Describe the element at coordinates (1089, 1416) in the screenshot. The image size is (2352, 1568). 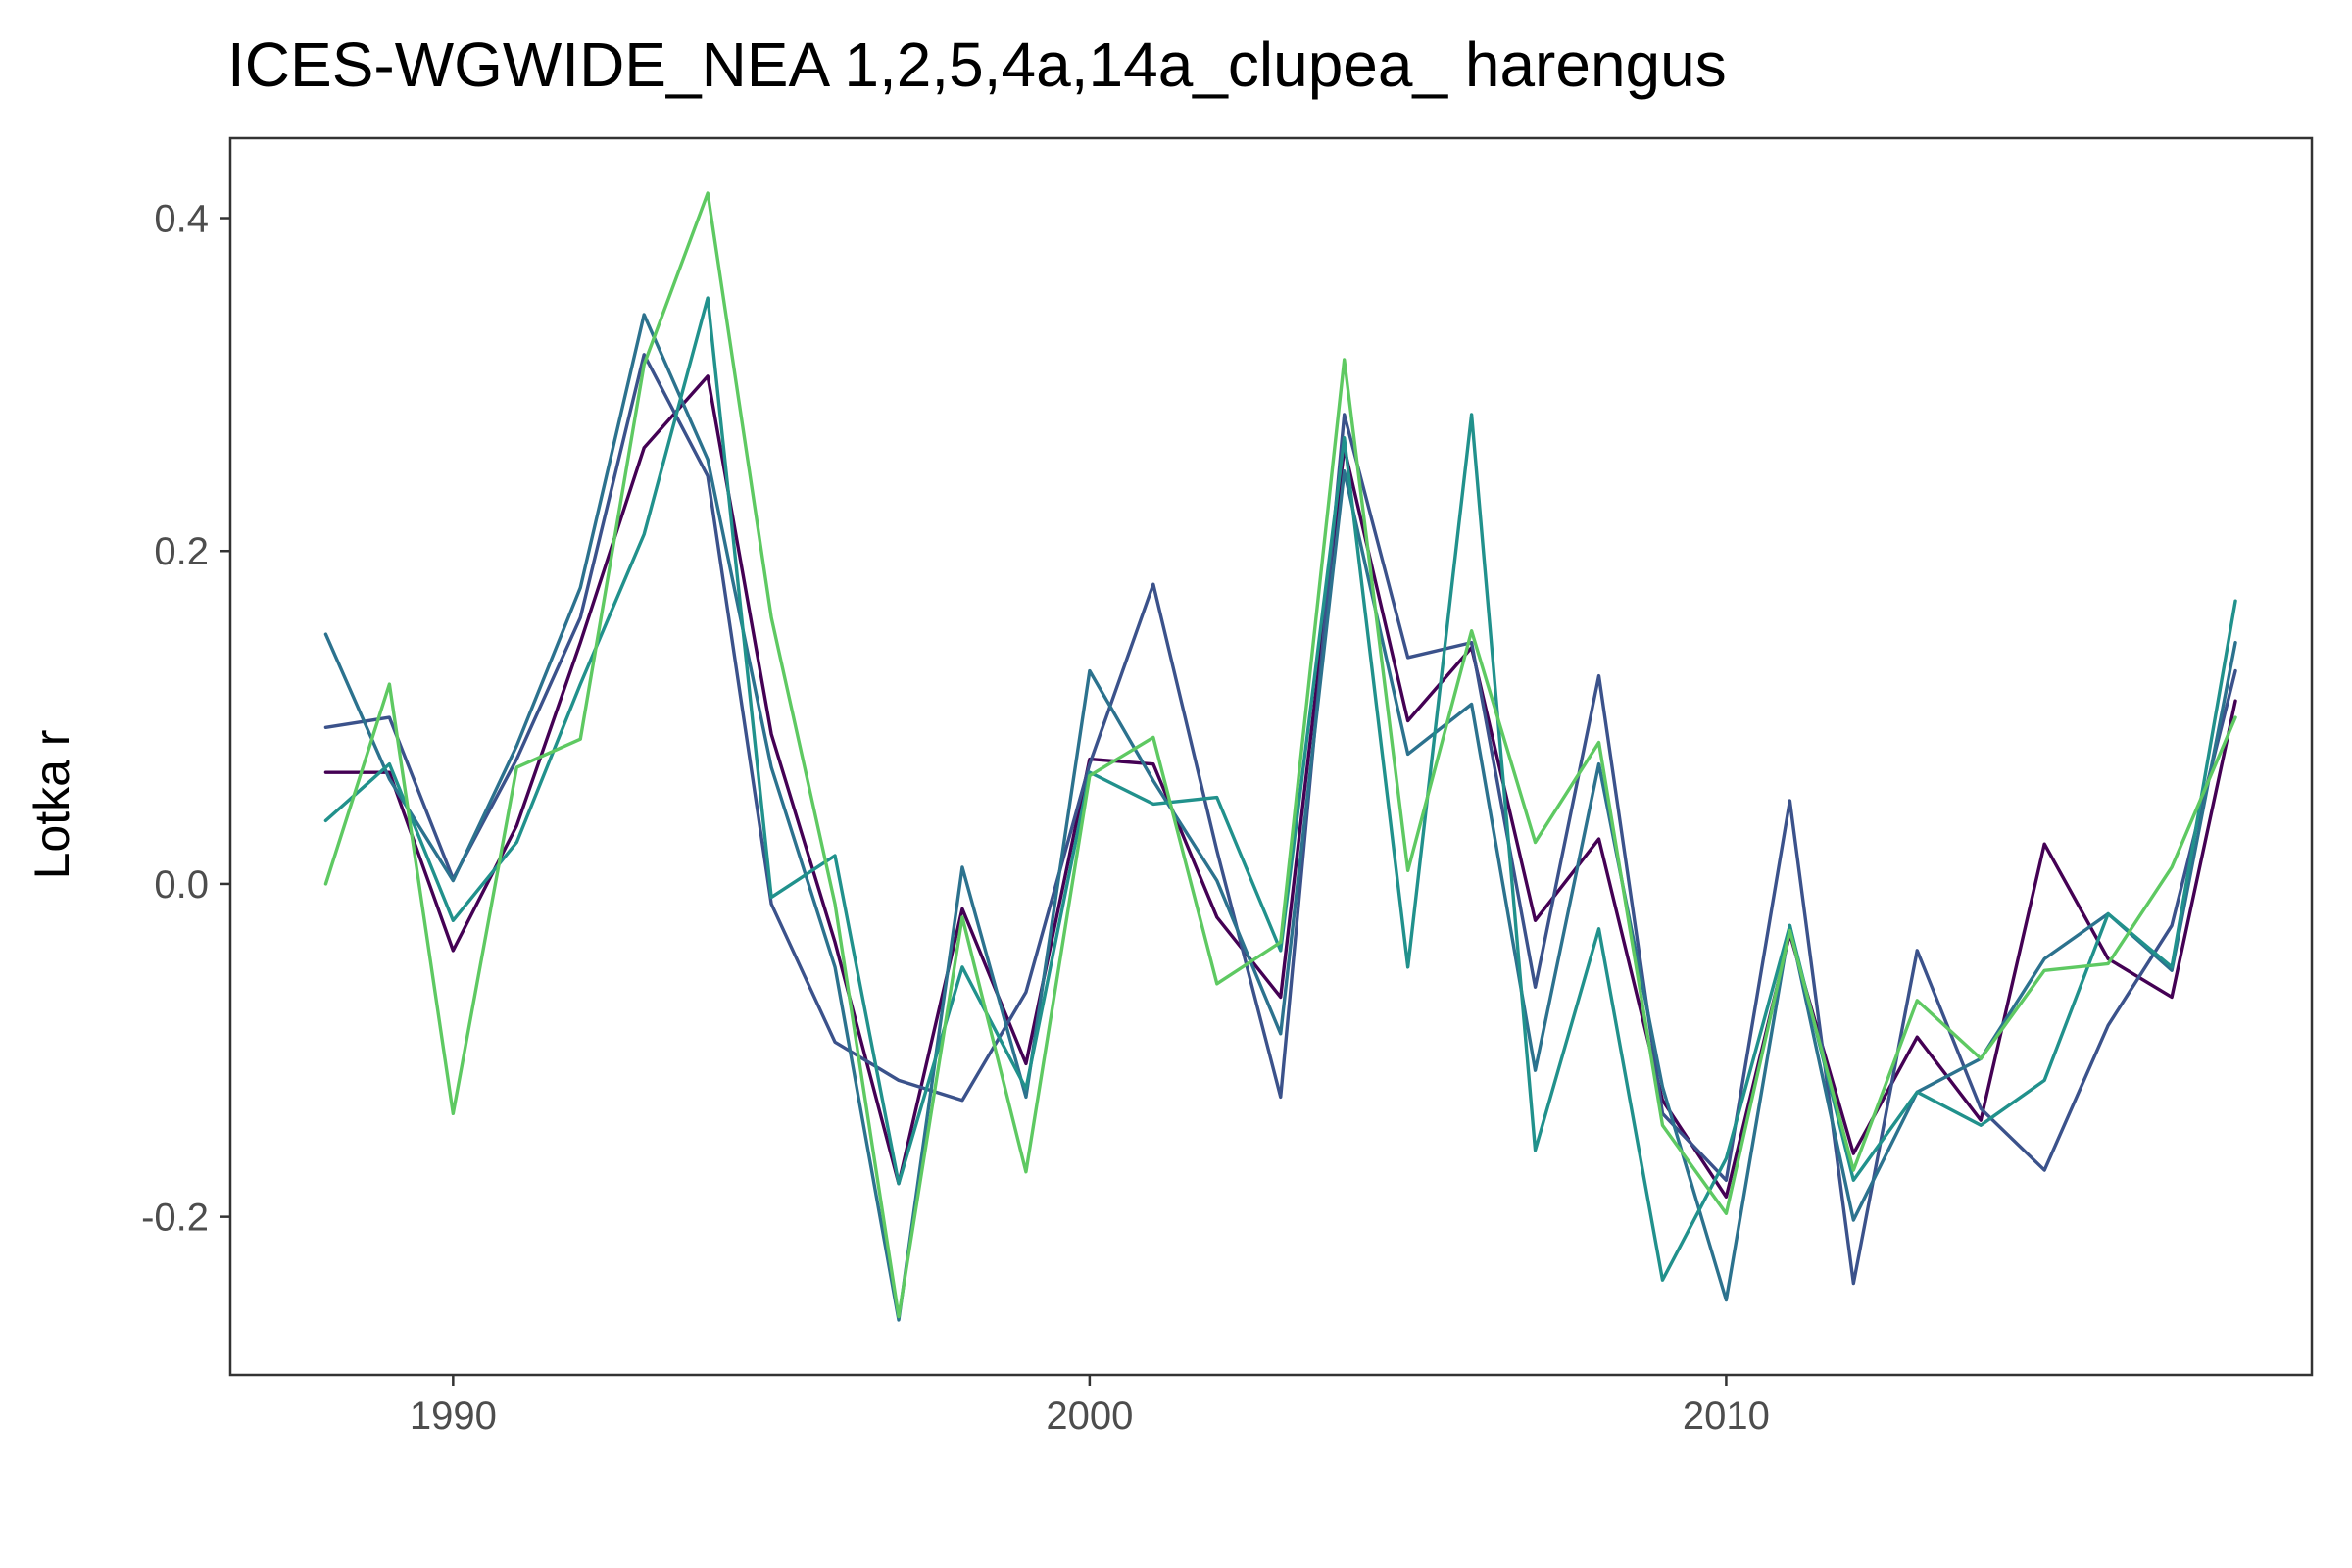
I see `x-tick-label: 2000` at that location.